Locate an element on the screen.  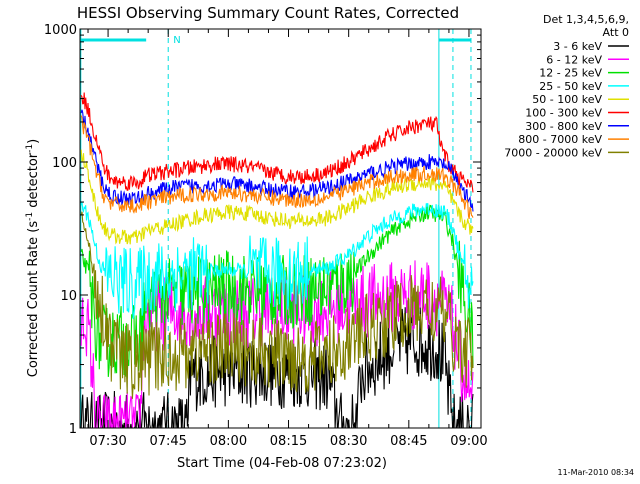
legend-label: 100 - 300 keV is located at coordinates (563, 113).